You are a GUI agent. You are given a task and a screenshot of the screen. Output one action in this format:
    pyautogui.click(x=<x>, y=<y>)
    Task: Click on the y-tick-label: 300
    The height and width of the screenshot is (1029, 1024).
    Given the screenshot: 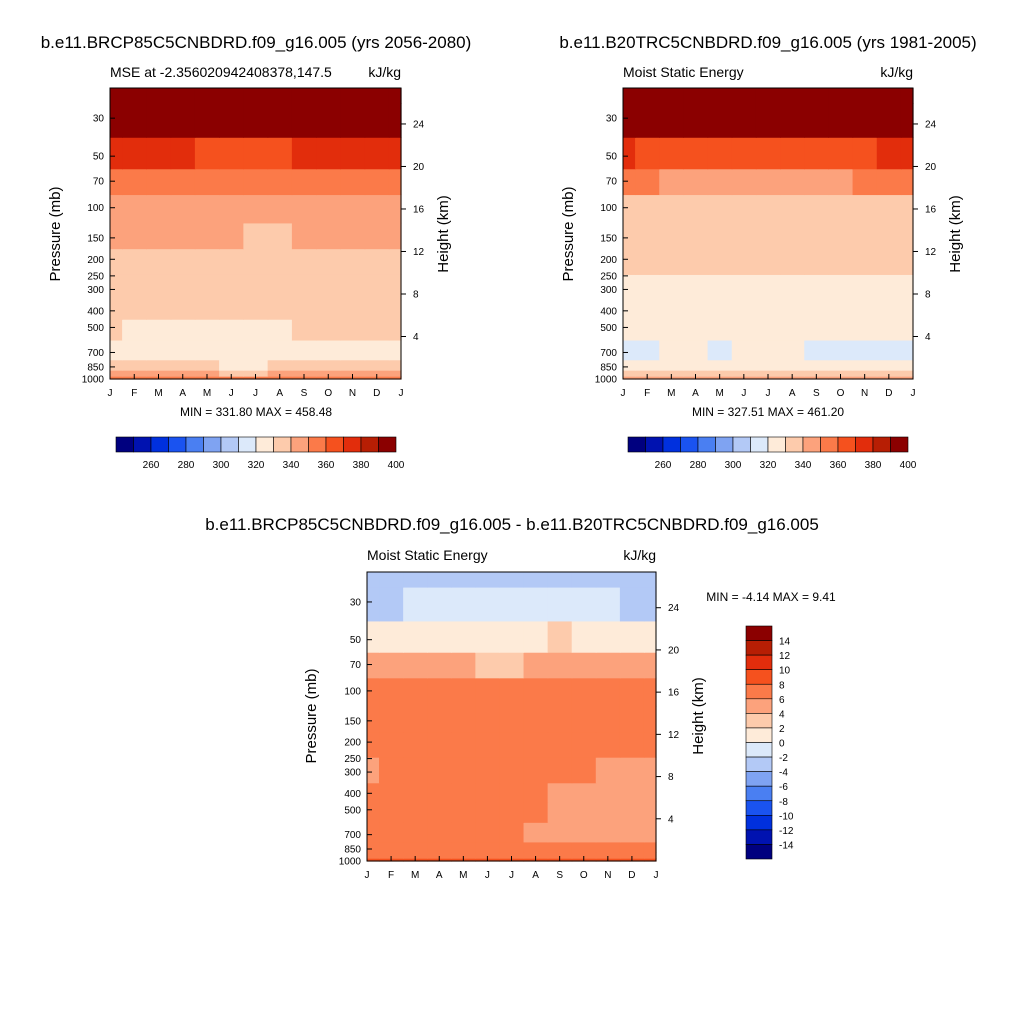 What is the action you would take?
    pyautogui.click(x=352, y=773)
    